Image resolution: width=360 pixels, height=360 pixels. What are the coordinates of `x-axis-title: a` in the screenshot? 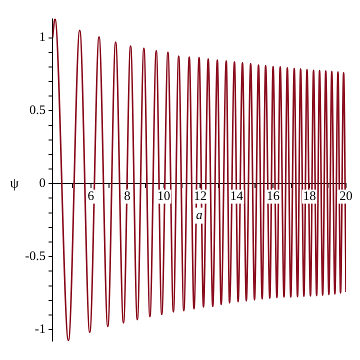 It's located at (200, 214).